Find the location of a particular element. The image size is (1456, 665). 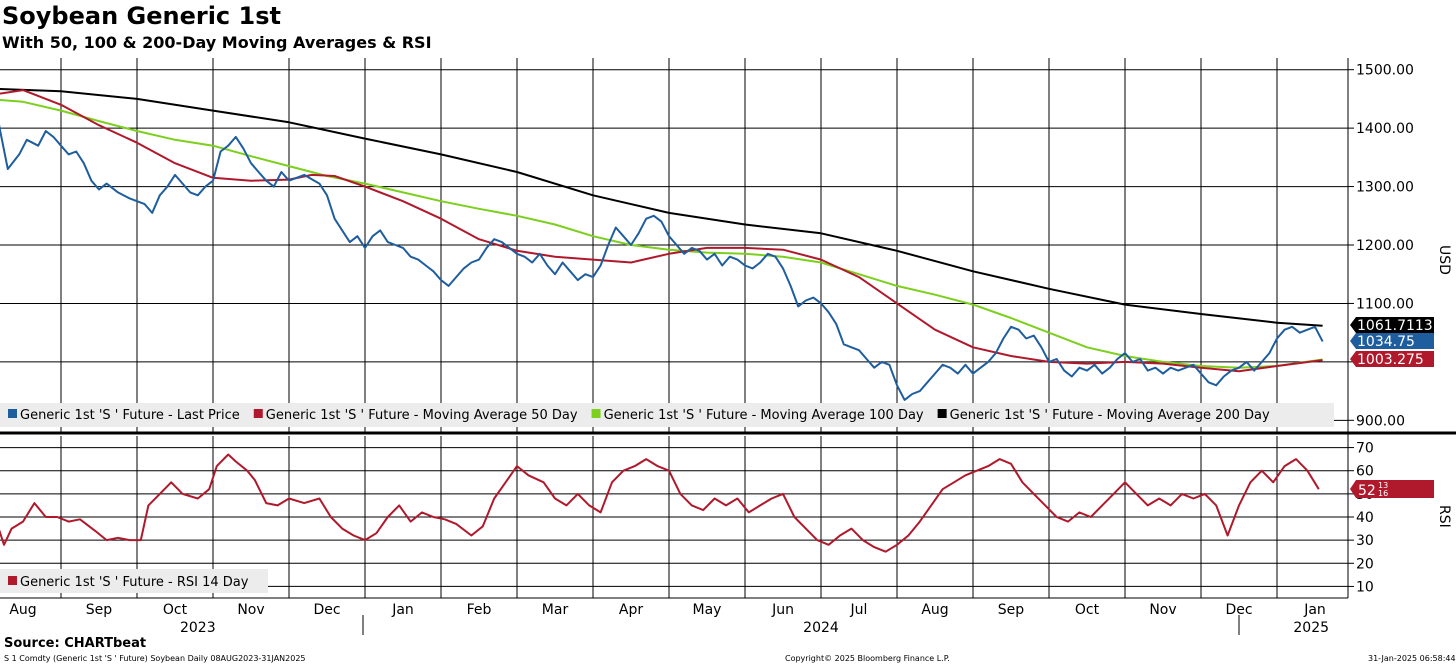

year-label: 2025 is located at coordinates (1311, 628).